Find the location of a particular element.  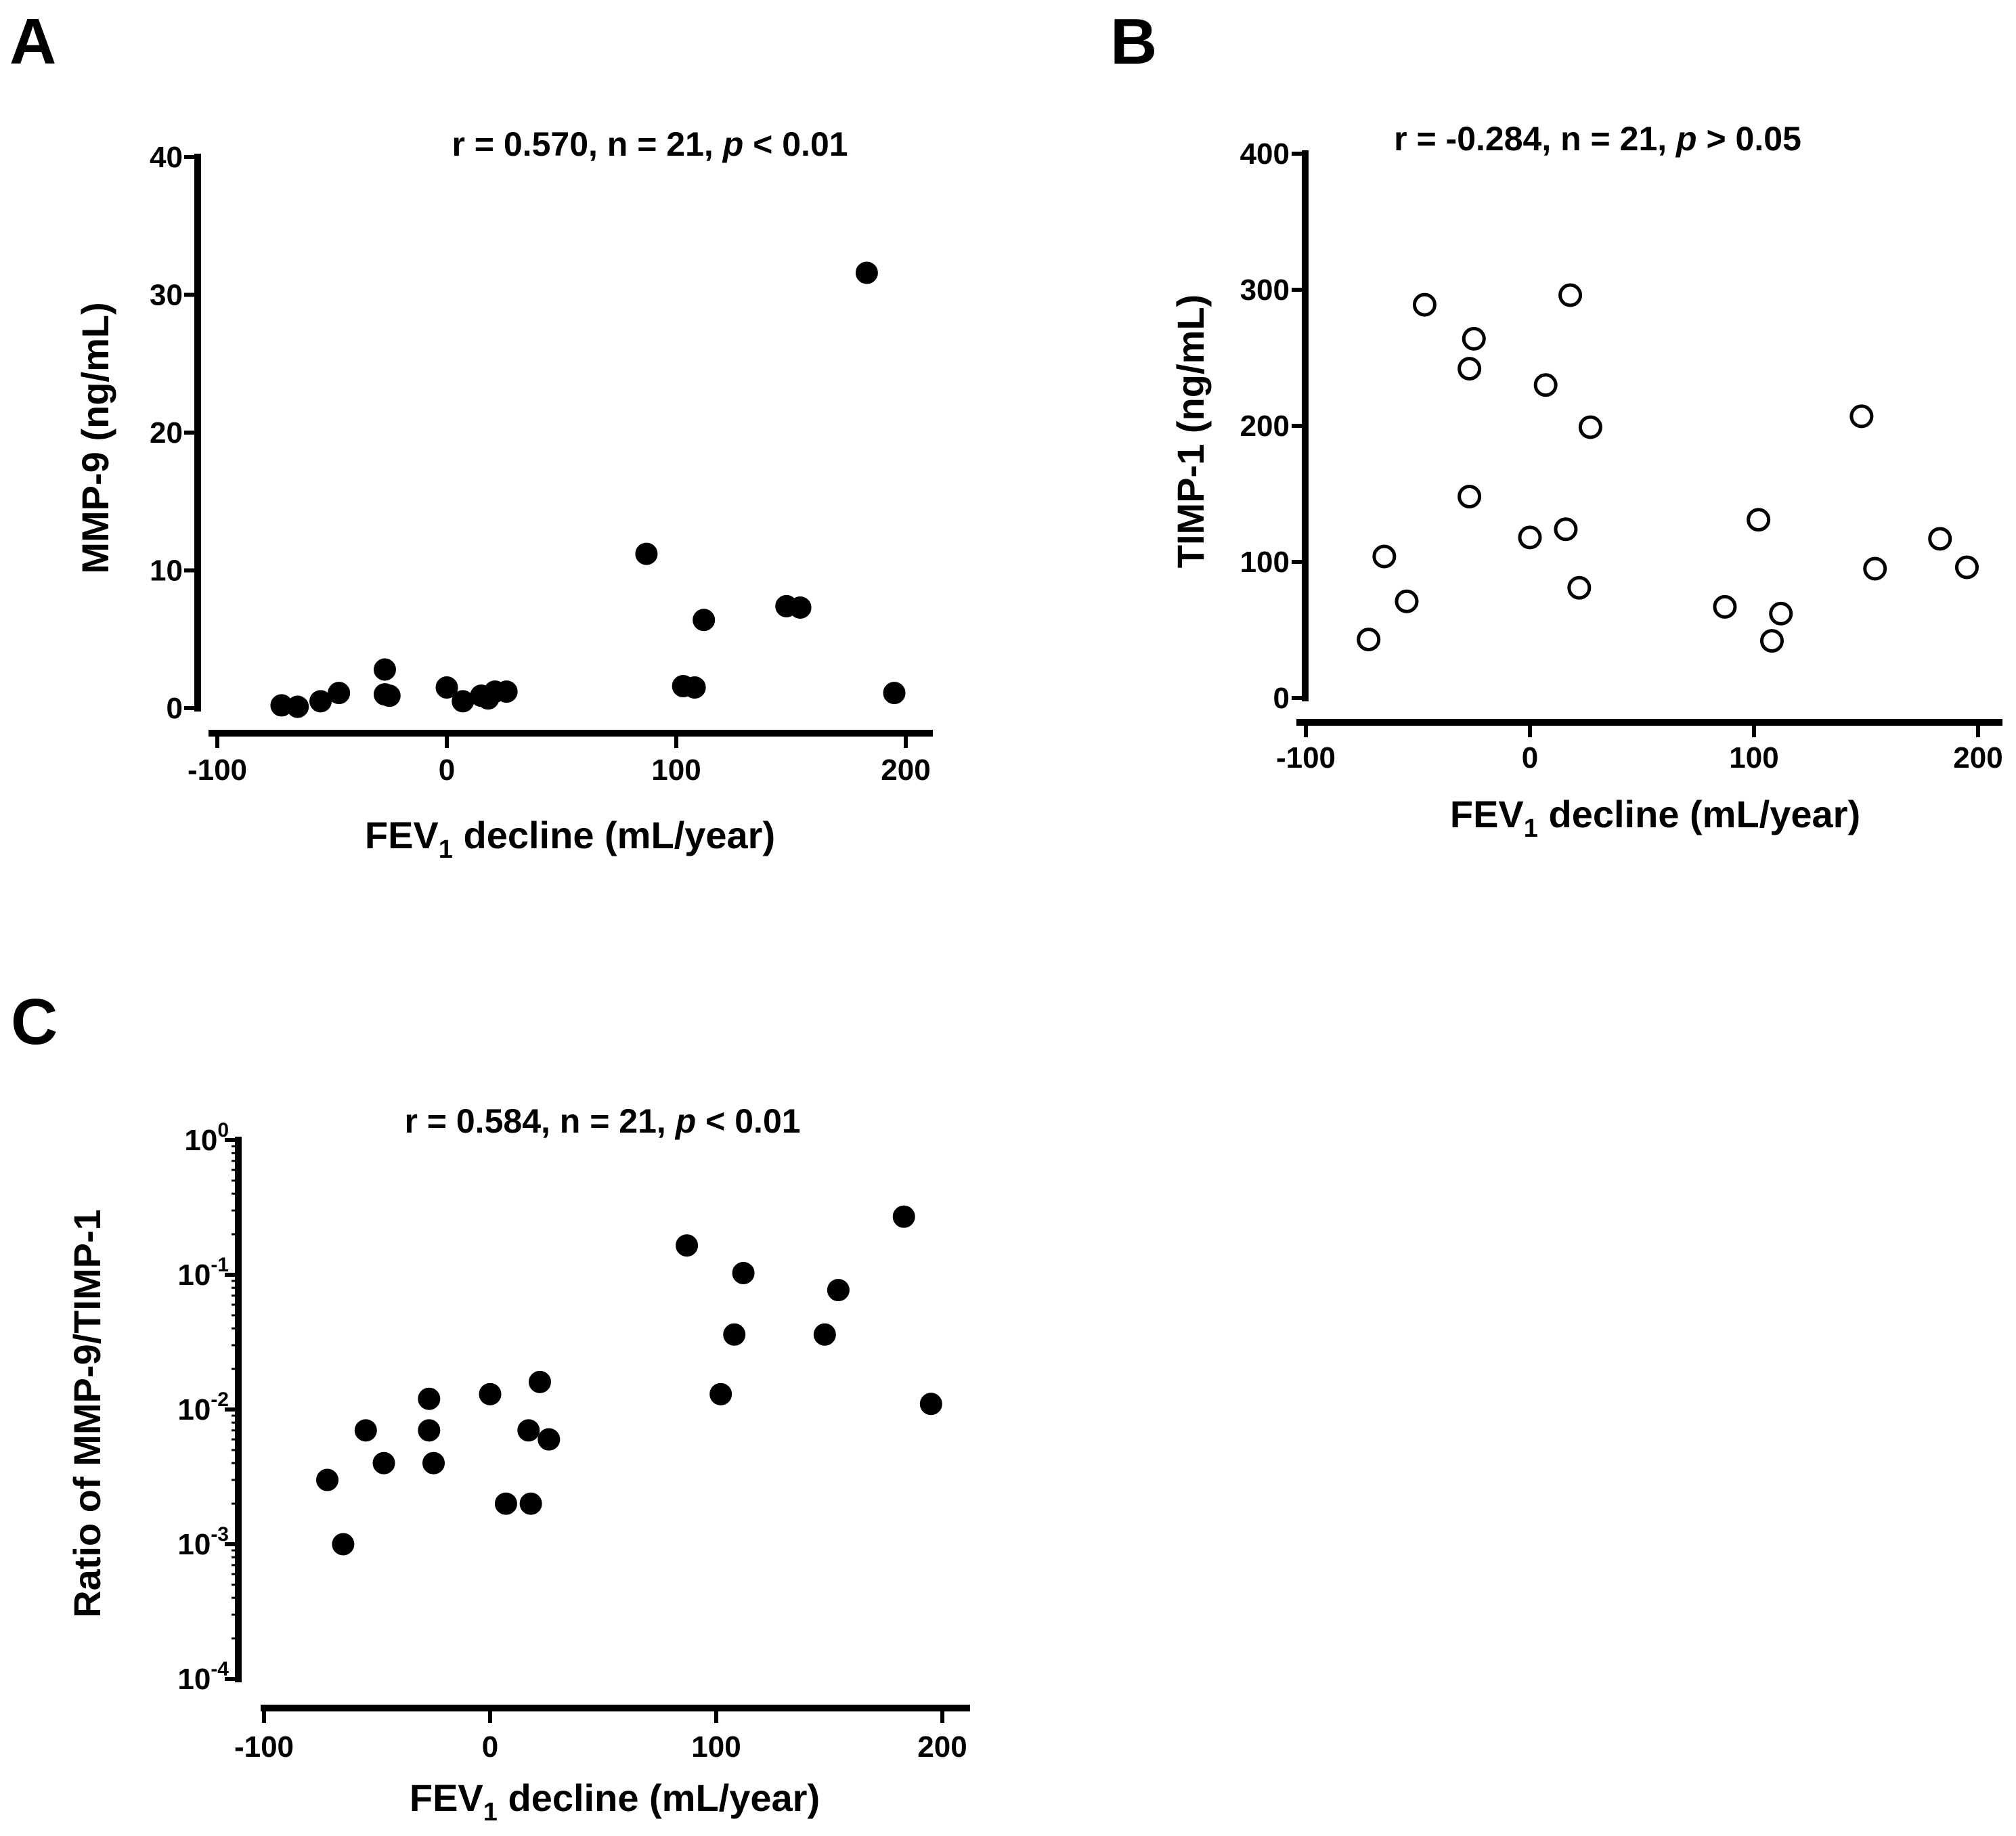

stat-prefix: r = 0.584, n = 21, is located at coordinates (540, 1121).